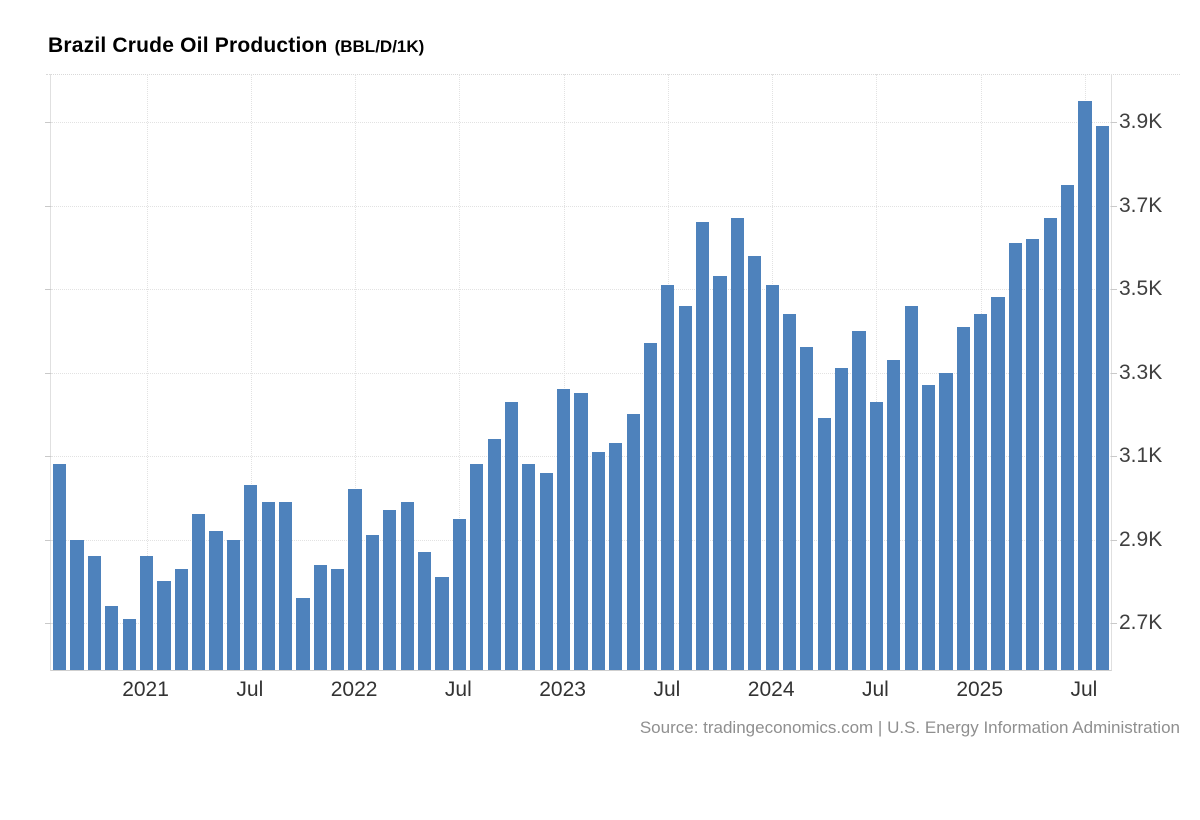  What do you see at coordinates (181, 619) in the screenshot?
I see `bar-mar-2021` at bounding box center [181, 619].